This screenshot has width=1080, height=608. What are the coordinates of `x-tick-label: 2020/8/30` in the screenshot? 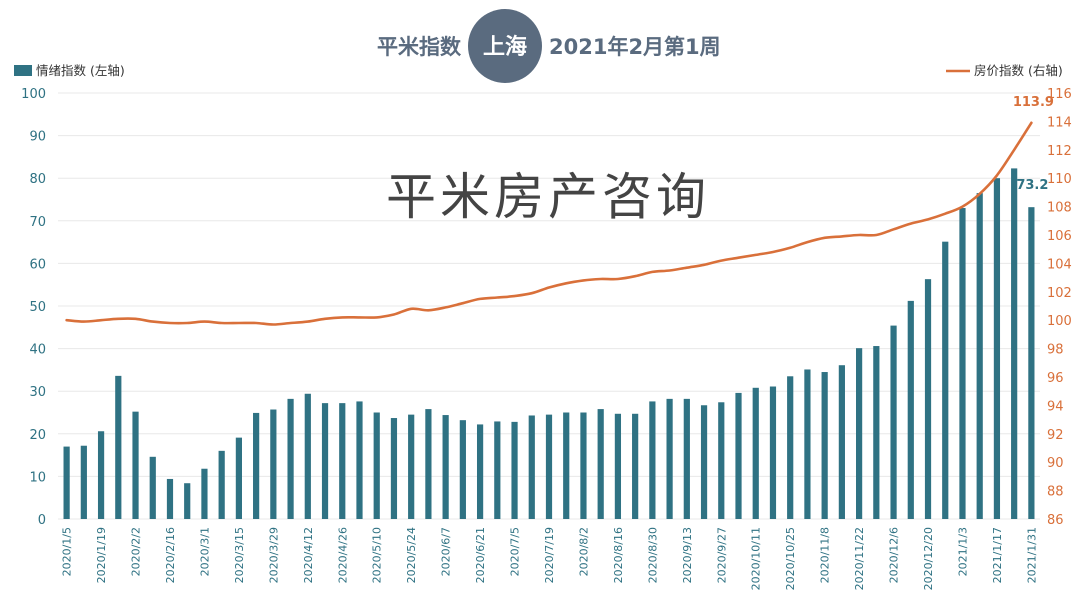 It's located at (652, 555).